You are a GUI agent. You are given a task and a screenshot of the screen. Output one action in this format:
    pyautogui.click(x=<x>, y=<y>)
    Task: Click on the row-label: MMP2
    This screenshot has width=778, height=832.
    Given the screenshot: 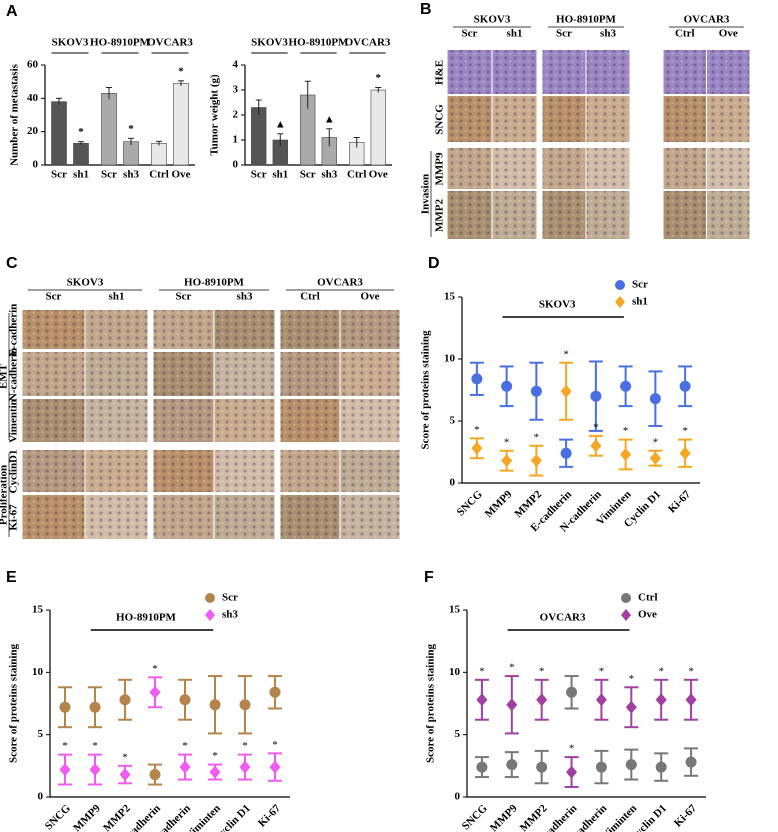 What is the action you would take?
    pyautogui.click(x=440, y=215)
    